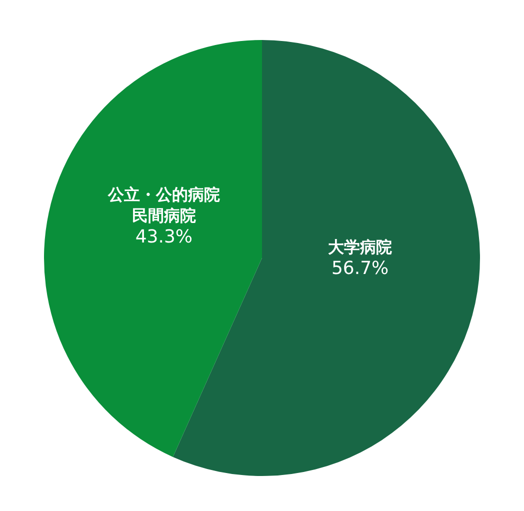 Image resolution: width=524 pixels, height=511 pixels. I want to click on data-label: 43.3%, so click(164, 237).